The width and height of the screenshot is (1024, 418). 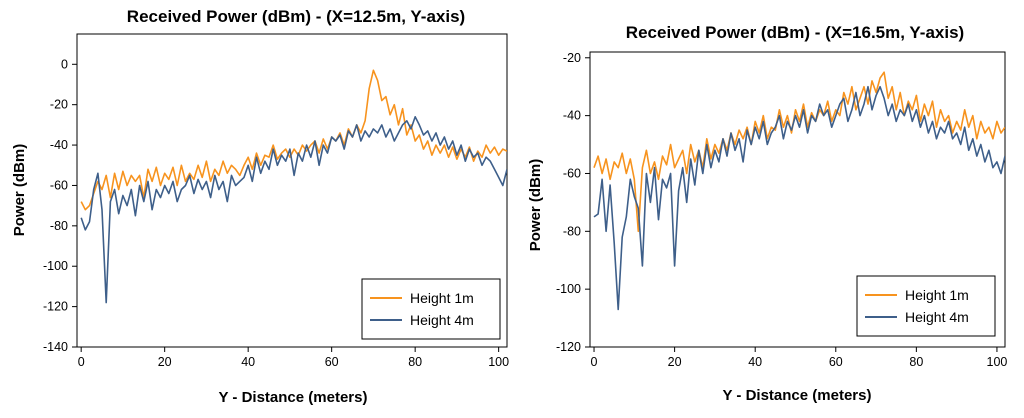 I want to click on chart-title: Received Power (dBm) - (X=12.5m, Y-axis), so click(x=296, y=16).